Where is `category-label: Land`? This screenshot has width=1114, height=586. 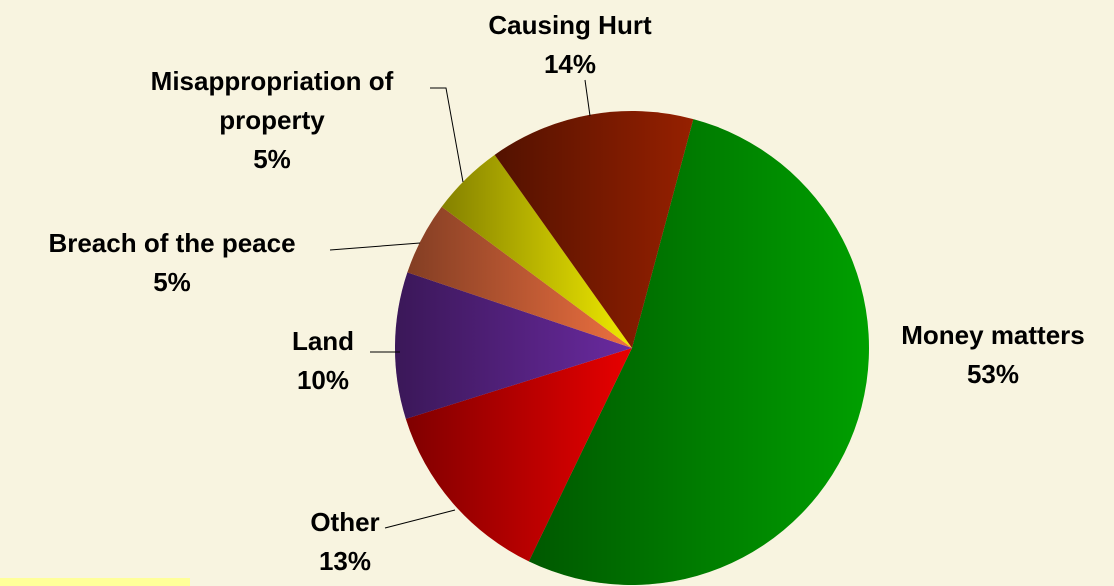 category-label: Land is located at coordinates (323, 341).